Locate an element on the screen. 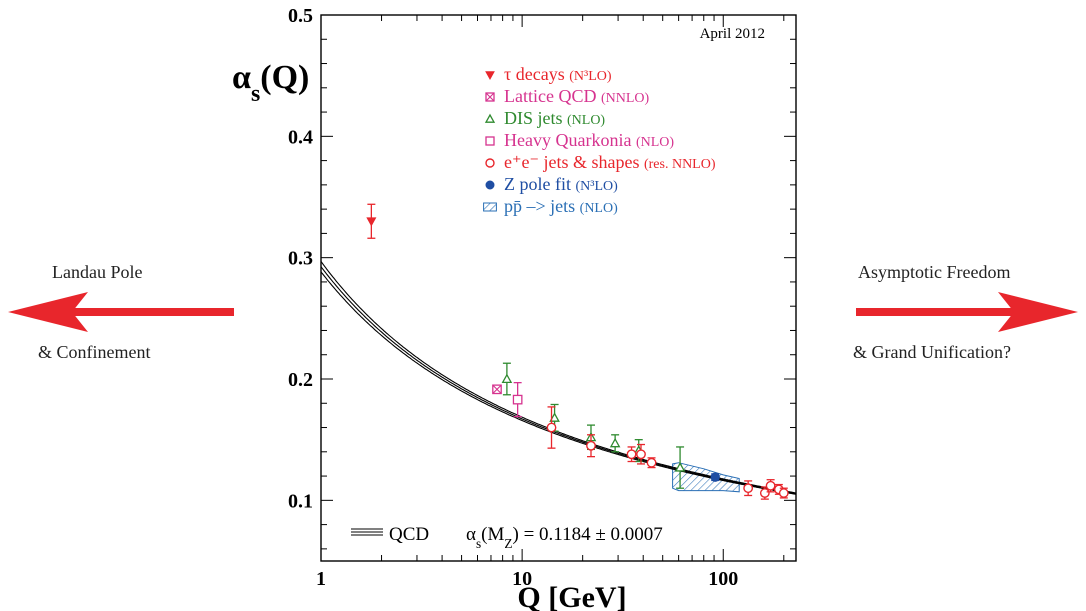 This screenshot has width=1086, height=611. x-tick-label: 100 is located at coordinates (723, 579).